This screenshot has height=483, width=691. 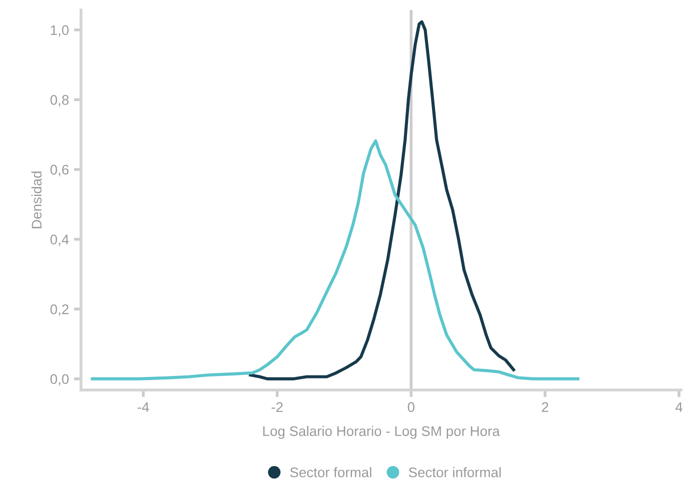 I want to click on x-tick-label: 4, so click(x=678, y=407).